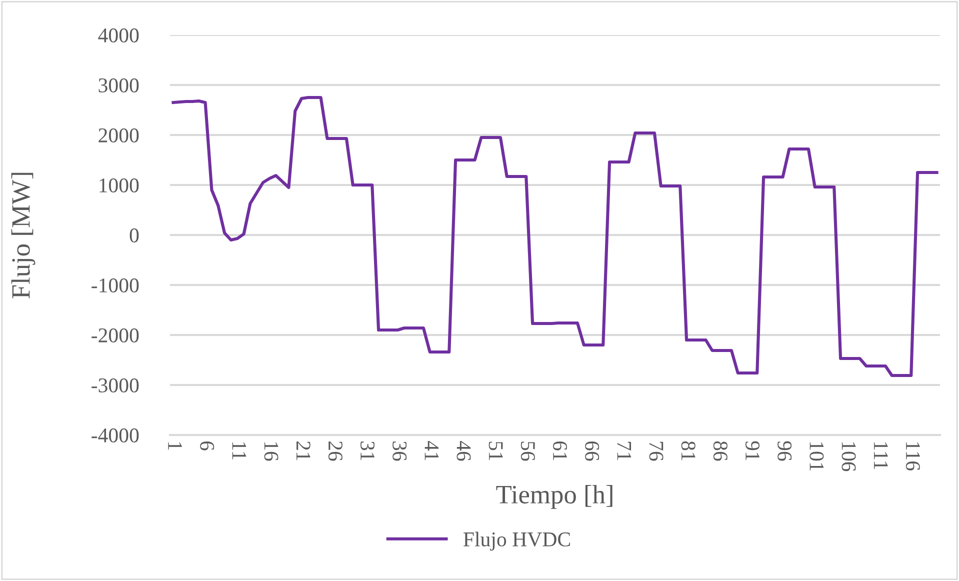  I want to click on y-tick-label: 2000, so click(118, 135).